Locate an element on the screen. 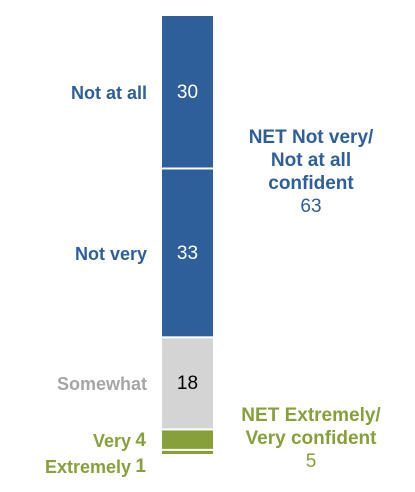 The image size is (415, 492). category-label-not-at-all: Not at all is located at coordinates (108, 92).